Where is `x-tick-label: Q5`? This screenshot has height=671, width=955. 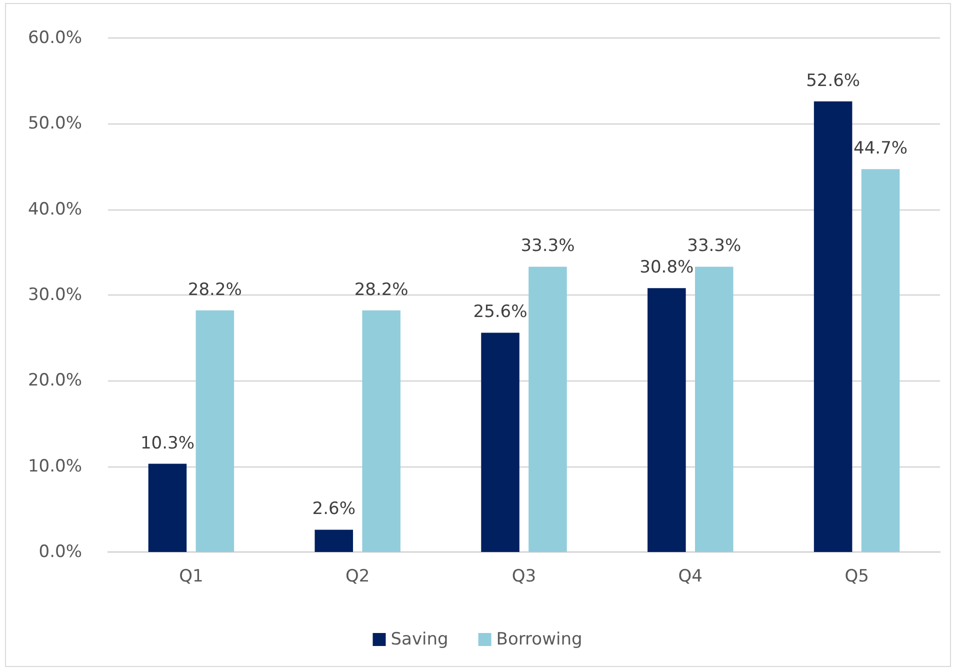
x-tick-label: Q5 is located at coordinates (856, 576).